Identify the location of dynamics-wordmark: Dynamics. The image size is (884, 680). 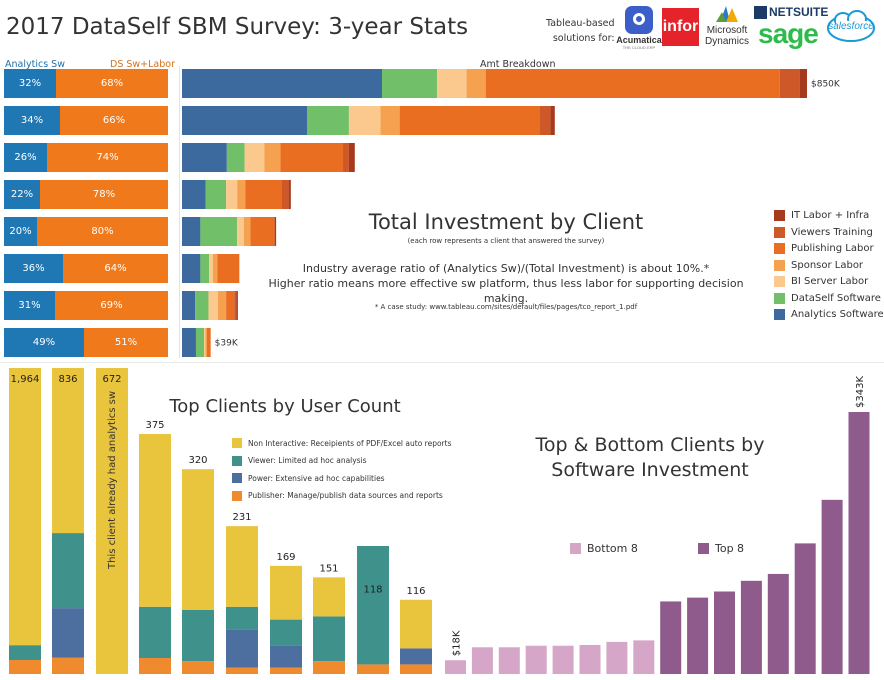
(727, 41).